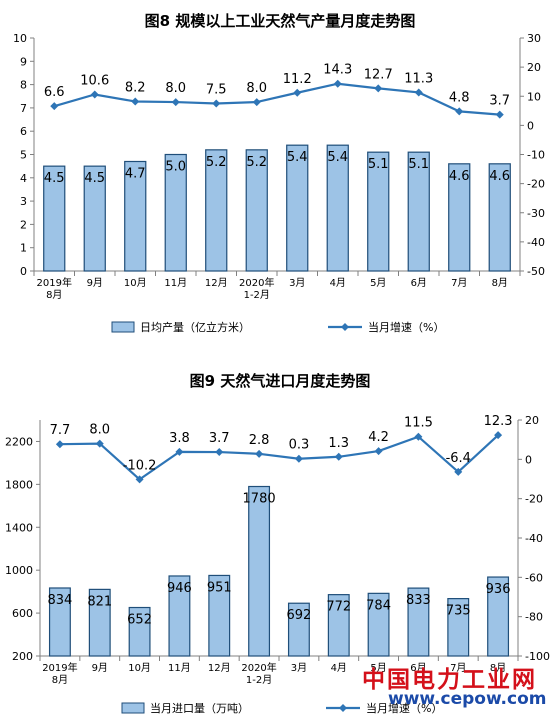  What do you see at coordinates (23, 155) in the screenshot?
I see `chart1-left-tick-label: 5` at bounding box center [23, 155].